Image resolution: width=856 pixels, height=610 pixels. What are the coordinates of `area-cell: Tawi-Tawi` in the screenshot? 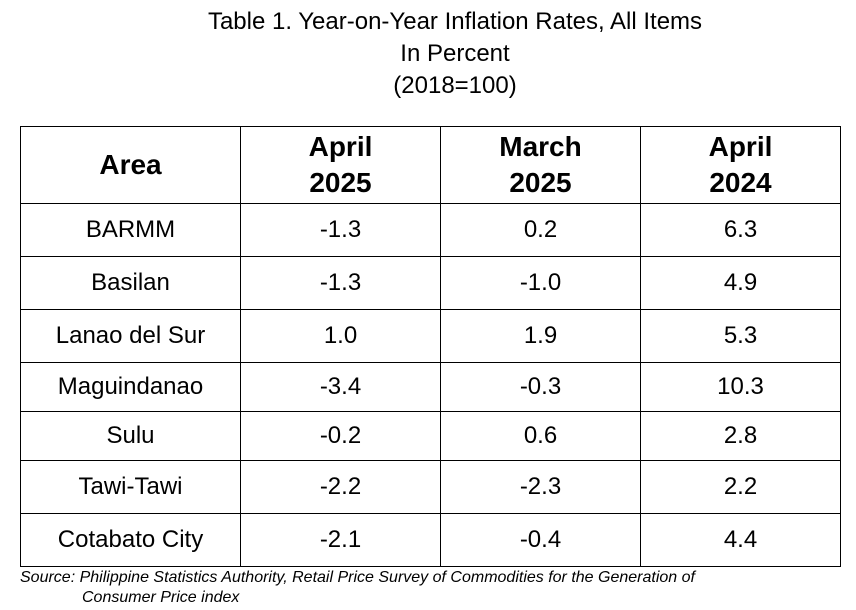 It's located at (130, 487).